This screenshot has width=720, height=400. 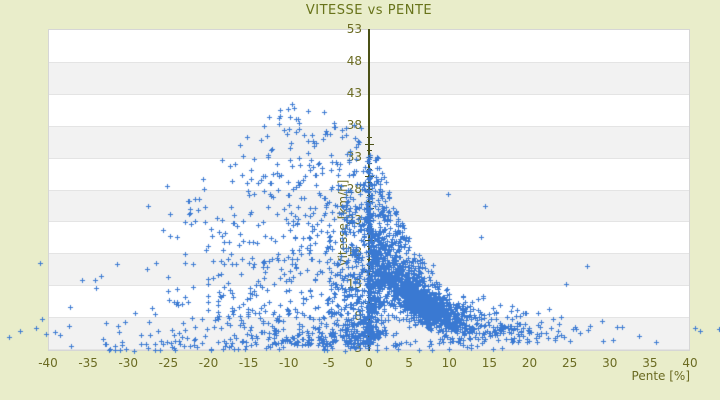 What do you see at coordinates (690, 363) in the screenshot?
I see `x-tick-label: 40` at bounding box center [690, 363].